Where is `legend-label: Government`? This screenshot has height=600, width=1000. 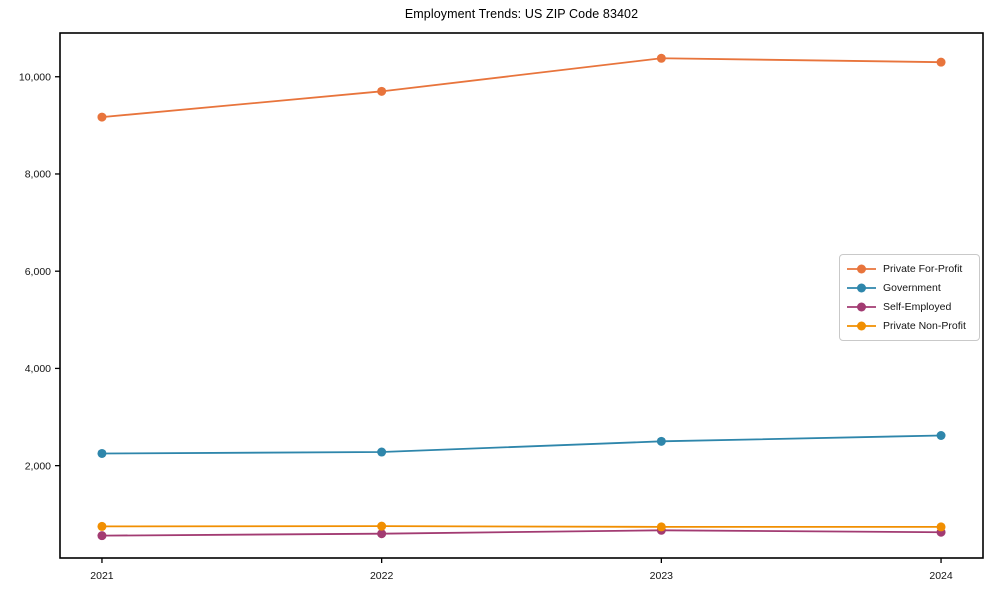
legend-label: Government is located at coordinates (912, 287).